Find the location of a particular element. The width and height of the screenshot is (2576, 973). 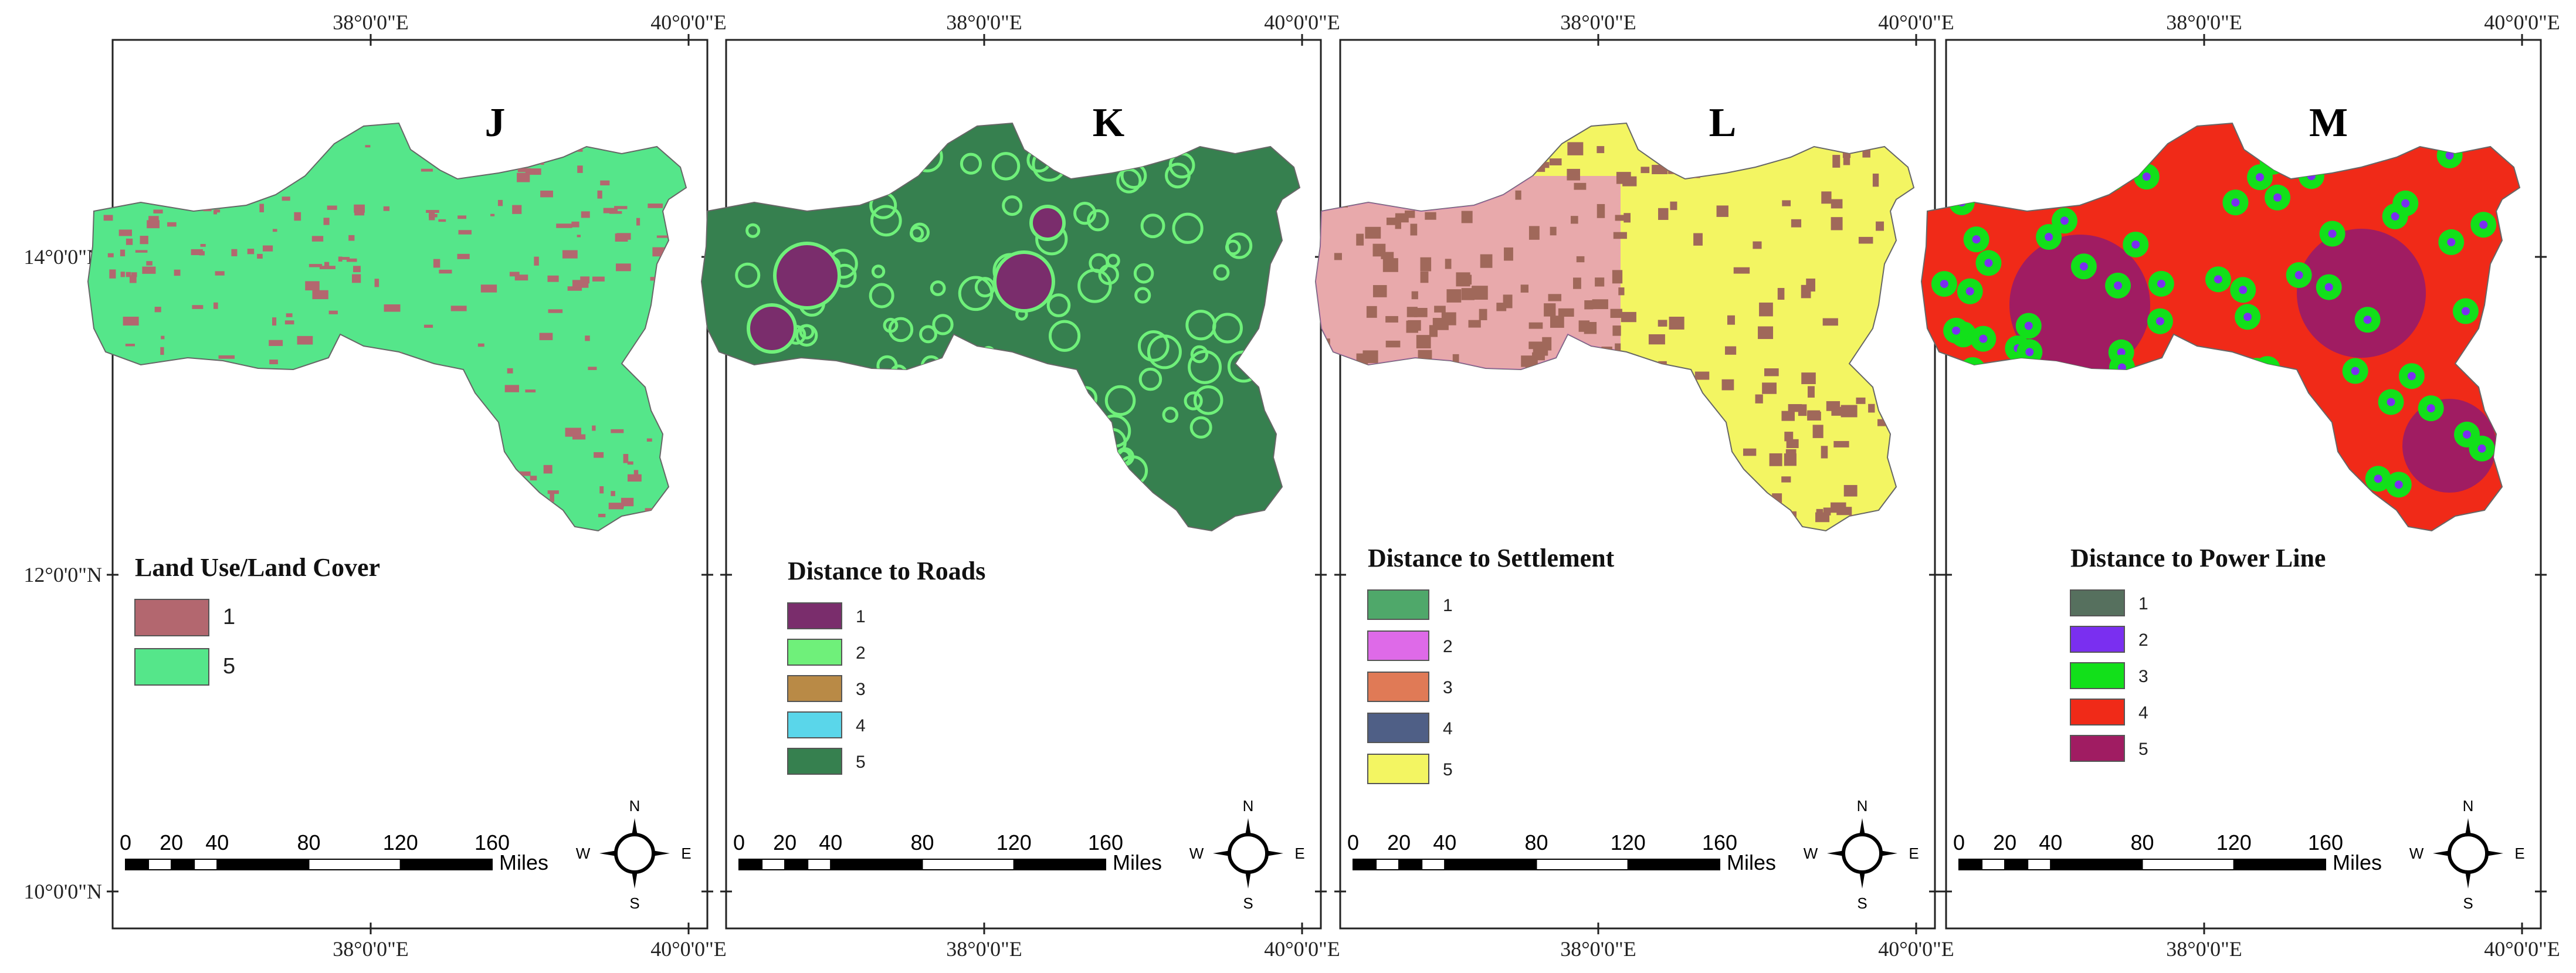

panel-letter: L is located at coordinates (1723, 123).